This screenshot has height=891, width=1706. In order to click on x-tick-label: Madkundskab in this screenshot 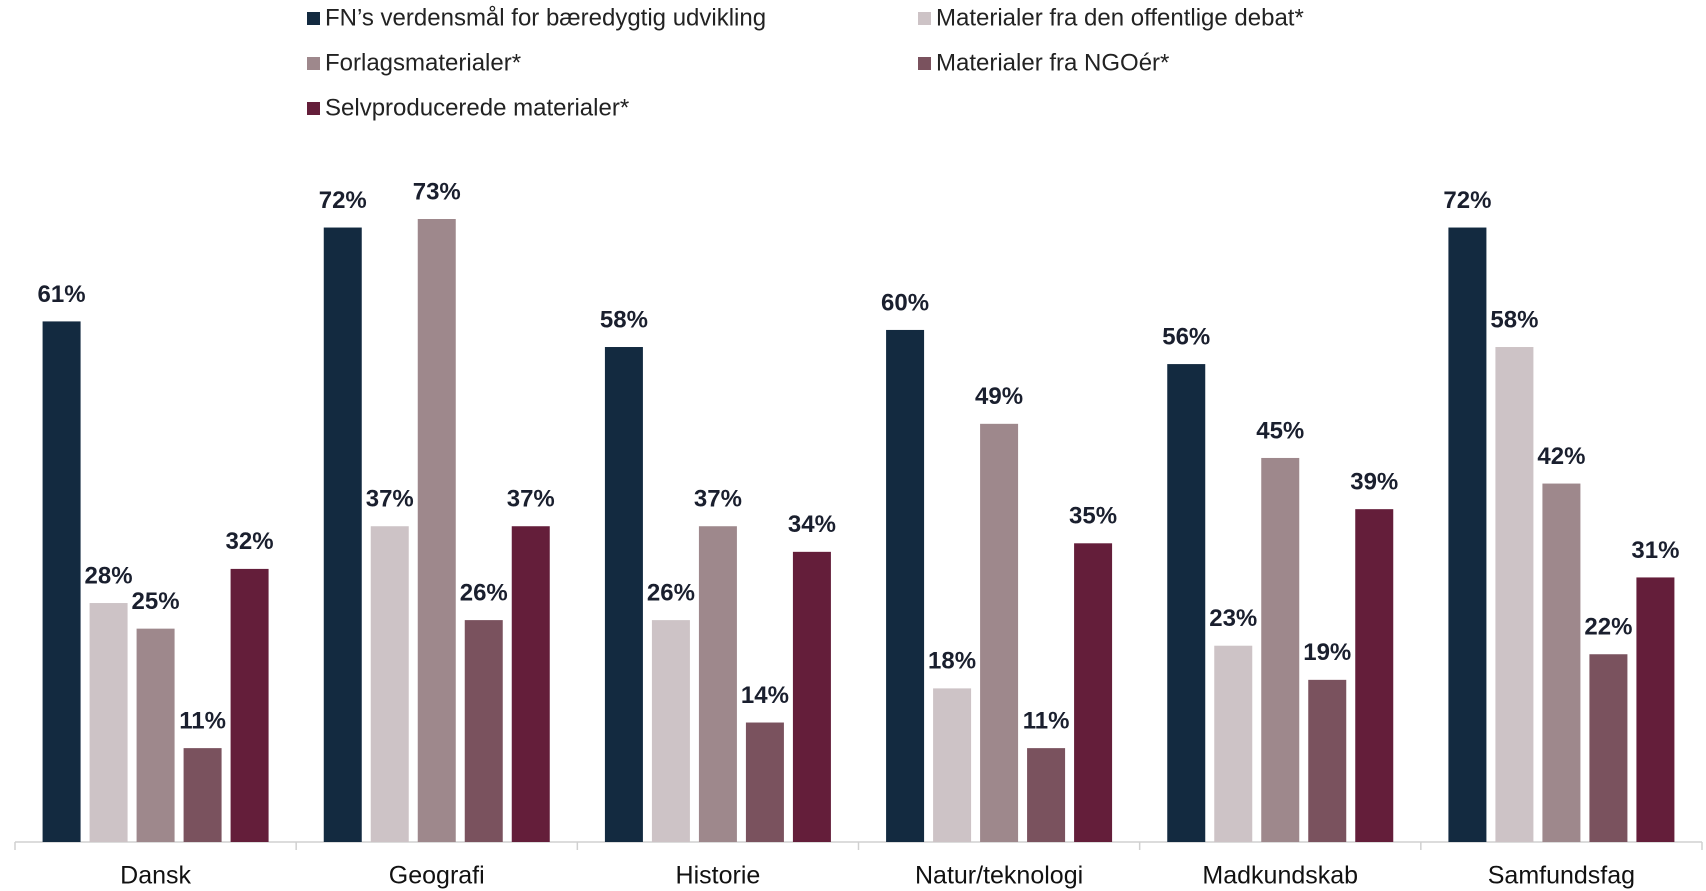, I will do `click(1280, 876)`.